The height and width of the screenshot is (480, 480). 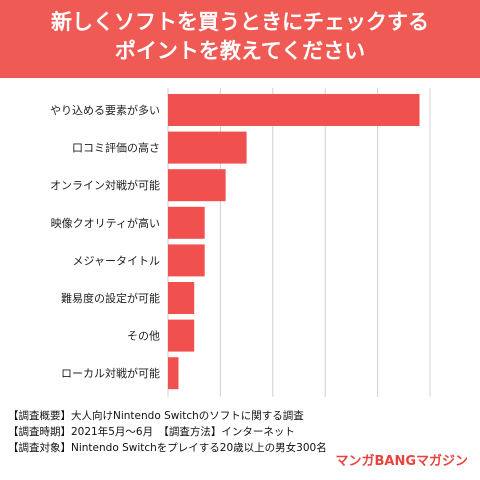 What do you see at coordinates (156, 416) in the screenshot?
I see `survey-overview: 【調査概要】大人向けNintendo Switchのソフトに関する調査` at bounding box center [156, 416].